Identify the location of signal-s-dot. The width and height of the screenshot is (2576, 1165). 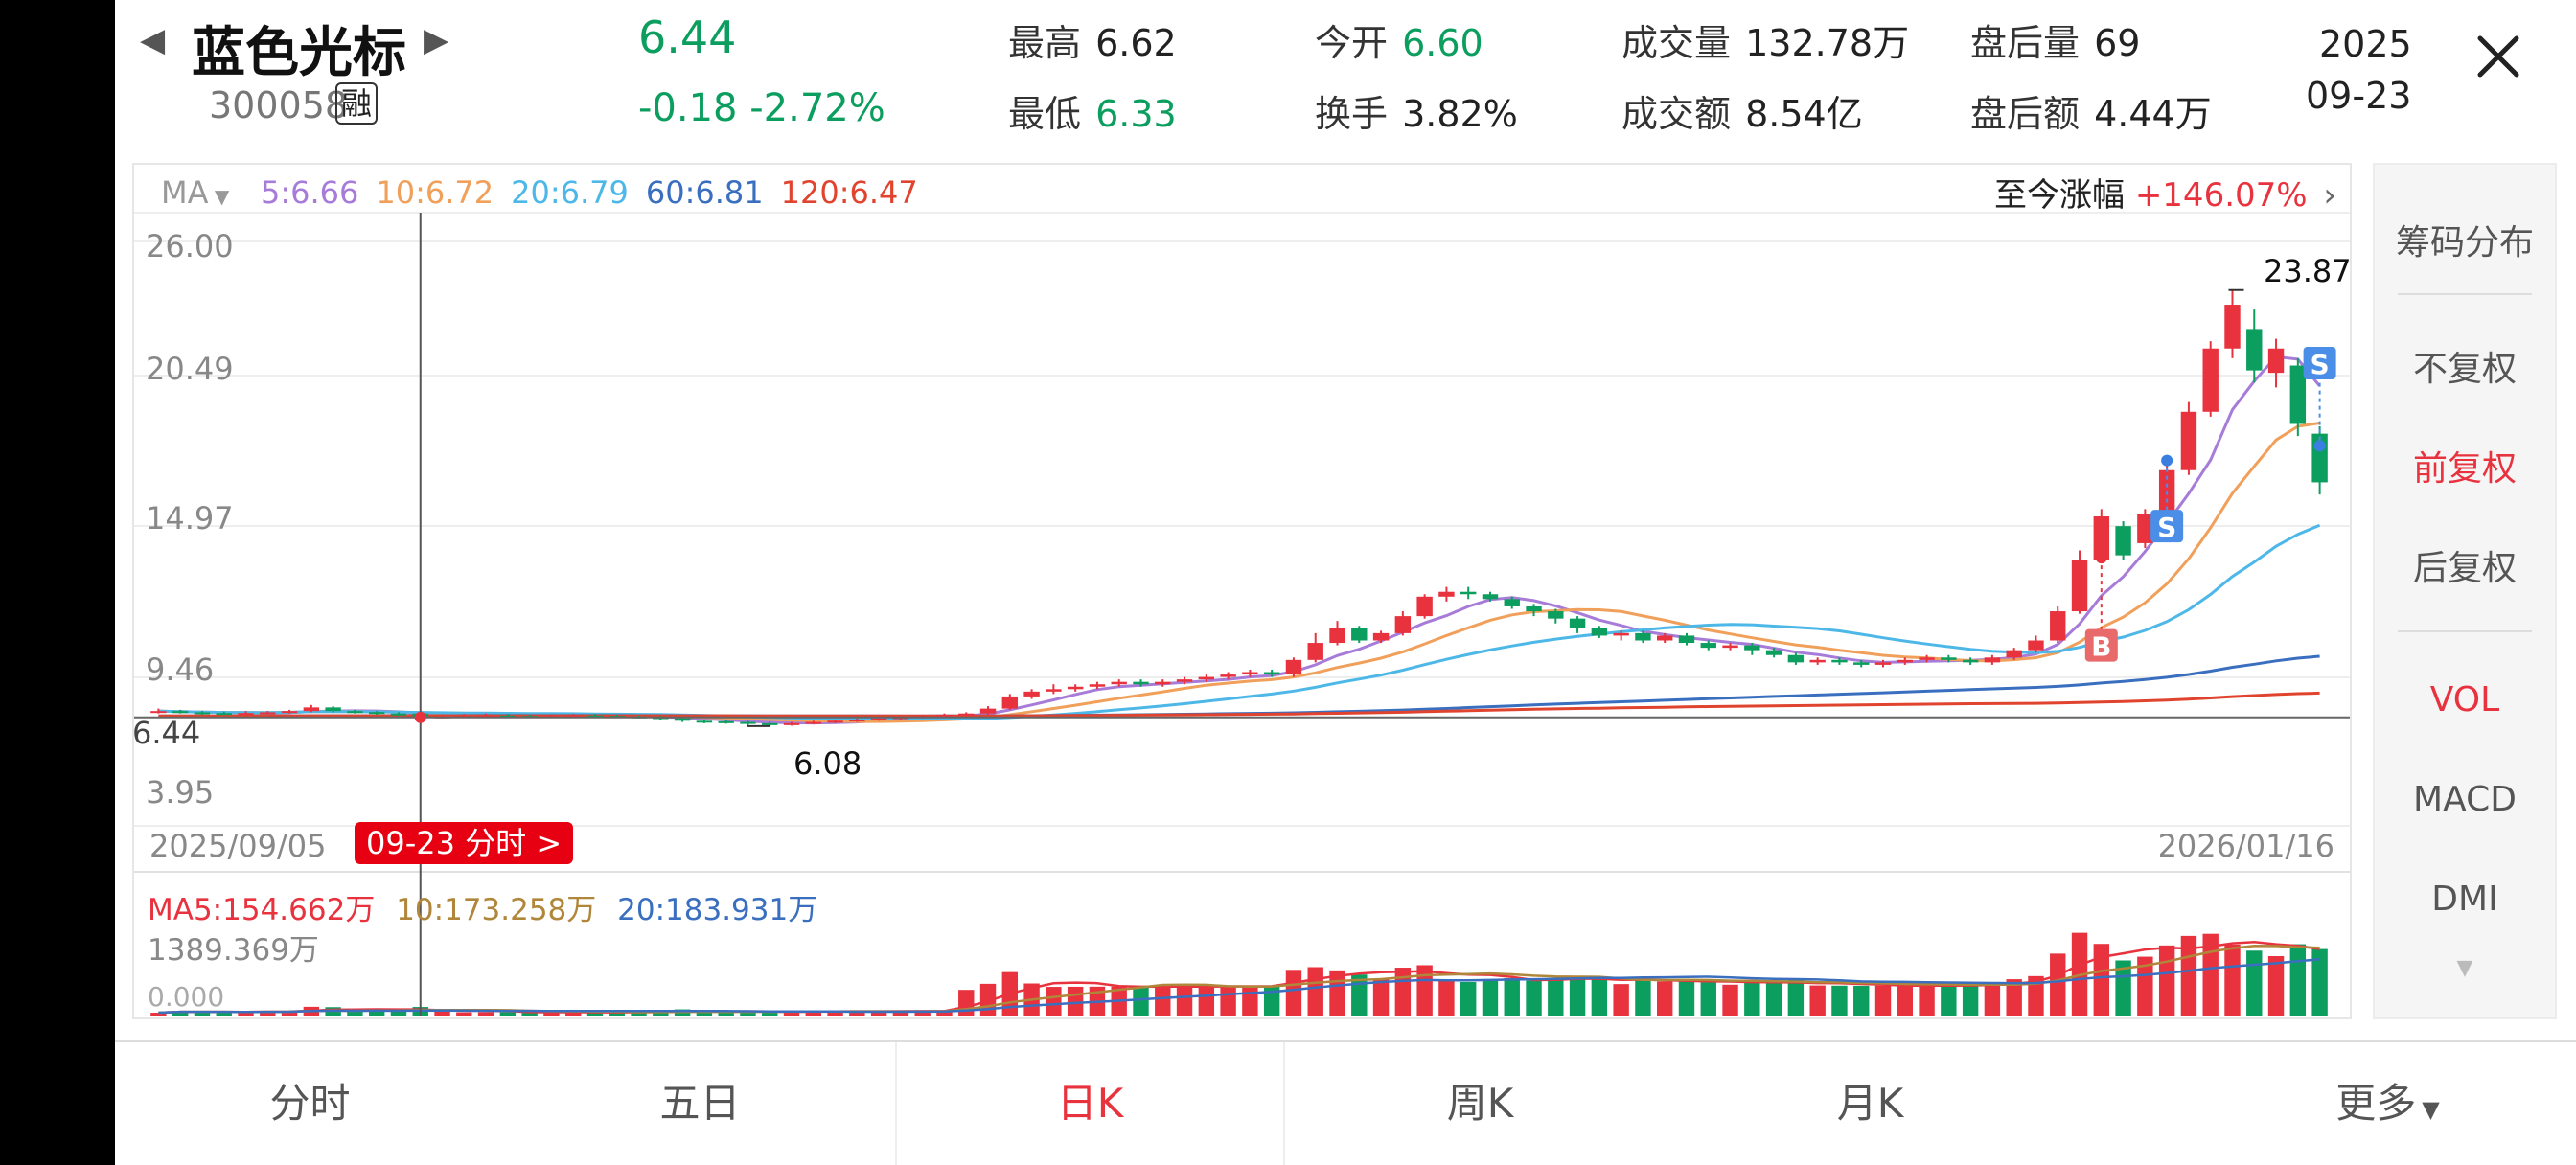
(2319, 446).